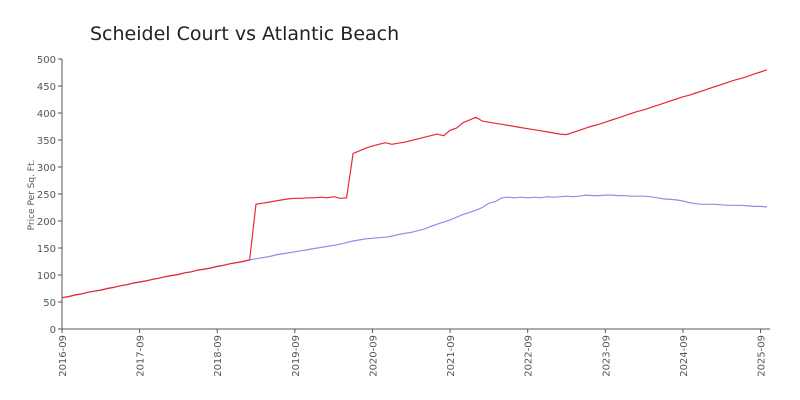  What do you see at coordinates (49, 303) in the screenshot?
I see `y-tick-label: 50` at bounding box center [49, 303].